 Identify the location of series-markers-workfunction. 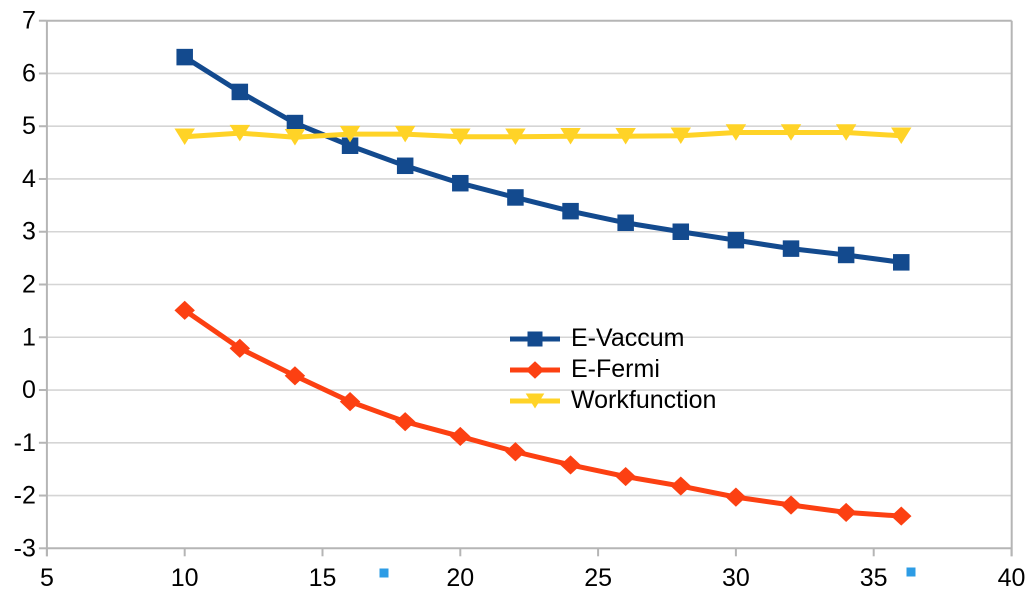
(543, 135).